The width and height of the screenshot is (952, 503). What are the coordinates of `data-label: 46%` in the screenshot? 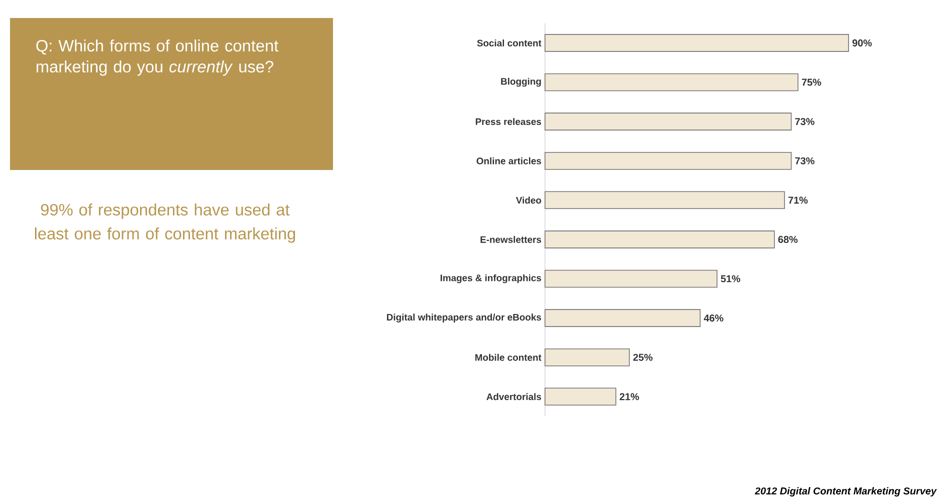 It's located at (714, 318).